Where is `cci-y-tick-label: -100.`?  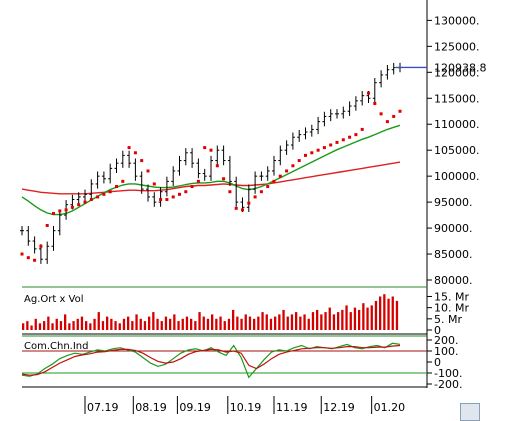
cci-y-tick-label: -100. is located at coordinates (448, 373).